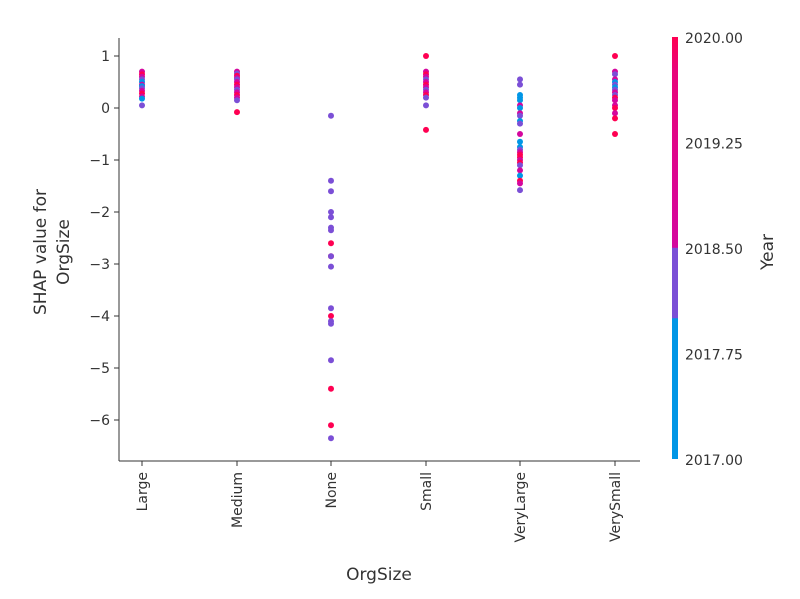 The height and width of the screenshot is (599, 800). What do you see at coordinates (714, 356) in the screenshot?
I see `colorbar-tick-label: 2017.75` at bounding box center [714, 356].